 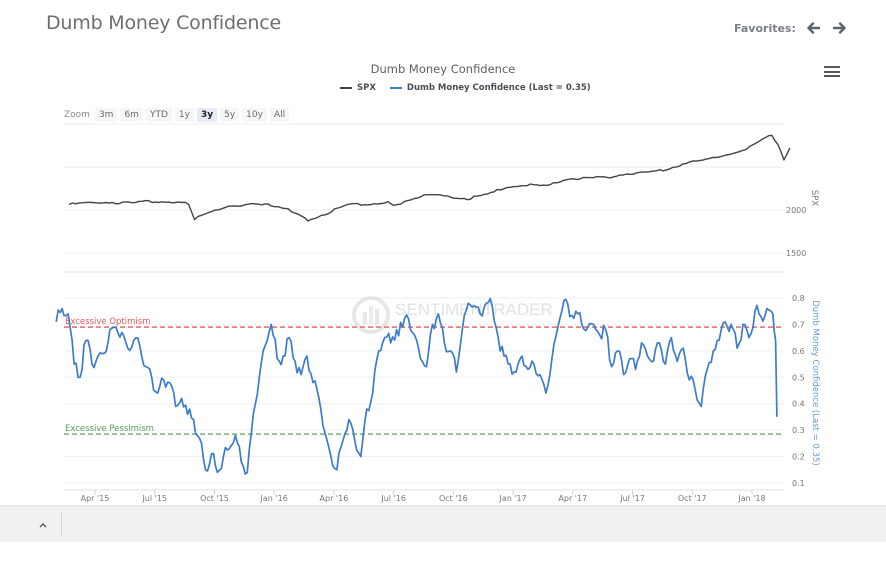 I want to click on dmc-y-tick-label: 0.3, so click(x=798, y=430).